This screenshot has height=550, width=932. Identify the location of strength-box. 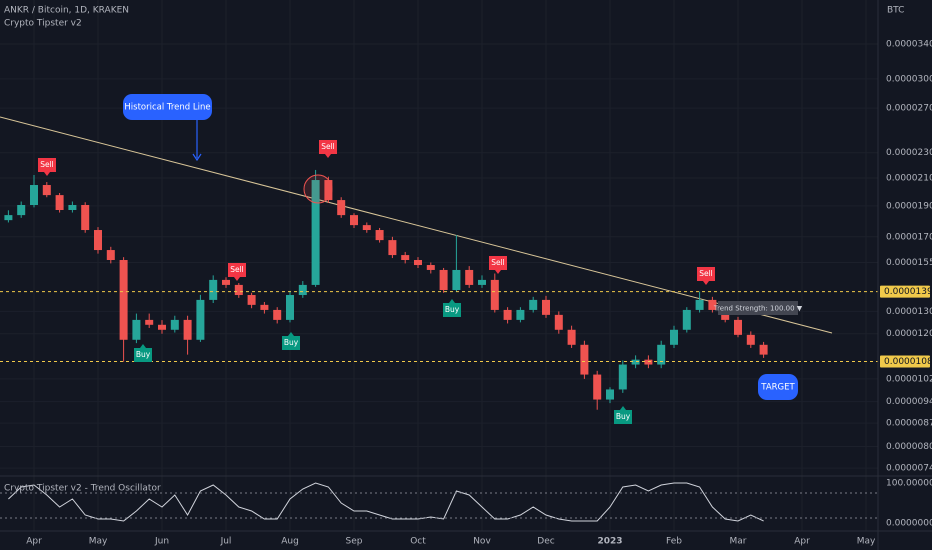
(758, 308).